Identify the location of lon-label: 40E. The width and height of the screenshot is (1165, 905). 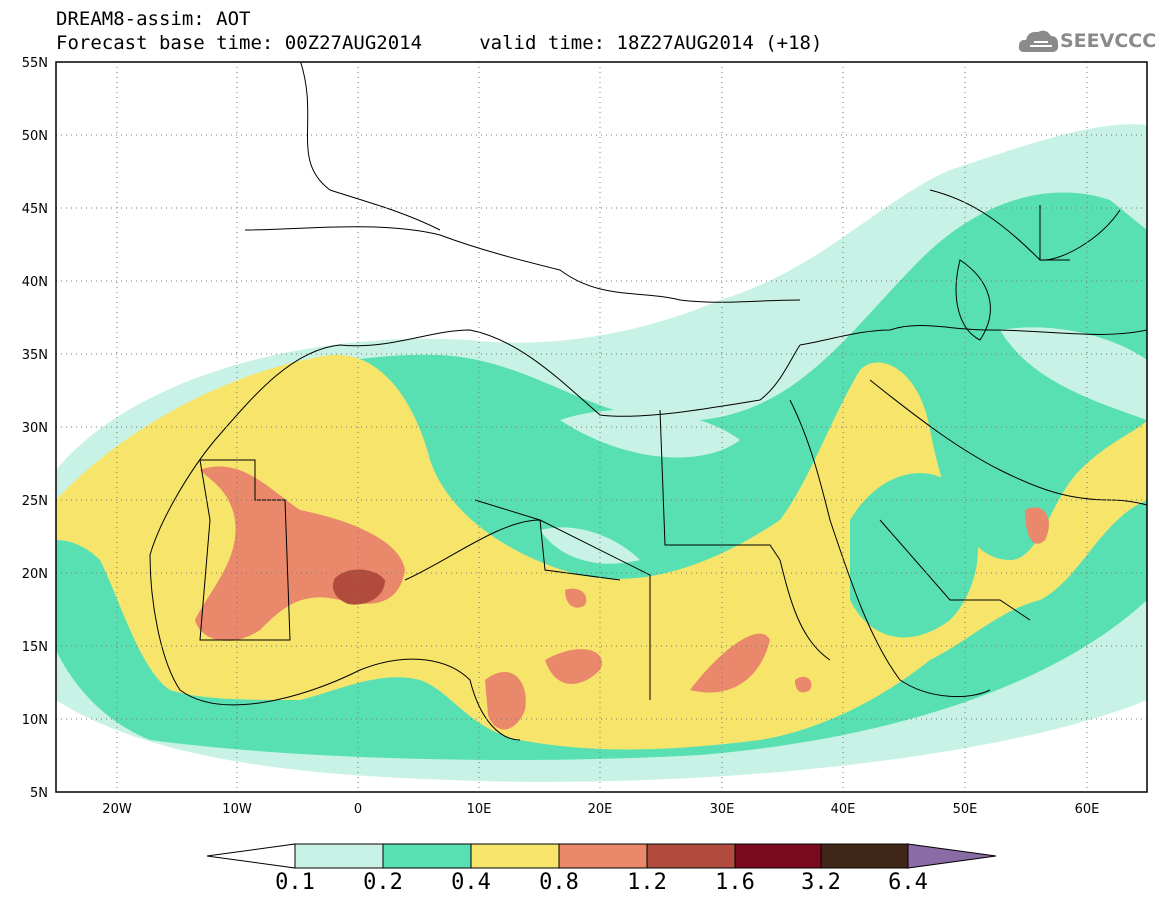
(843, 809).